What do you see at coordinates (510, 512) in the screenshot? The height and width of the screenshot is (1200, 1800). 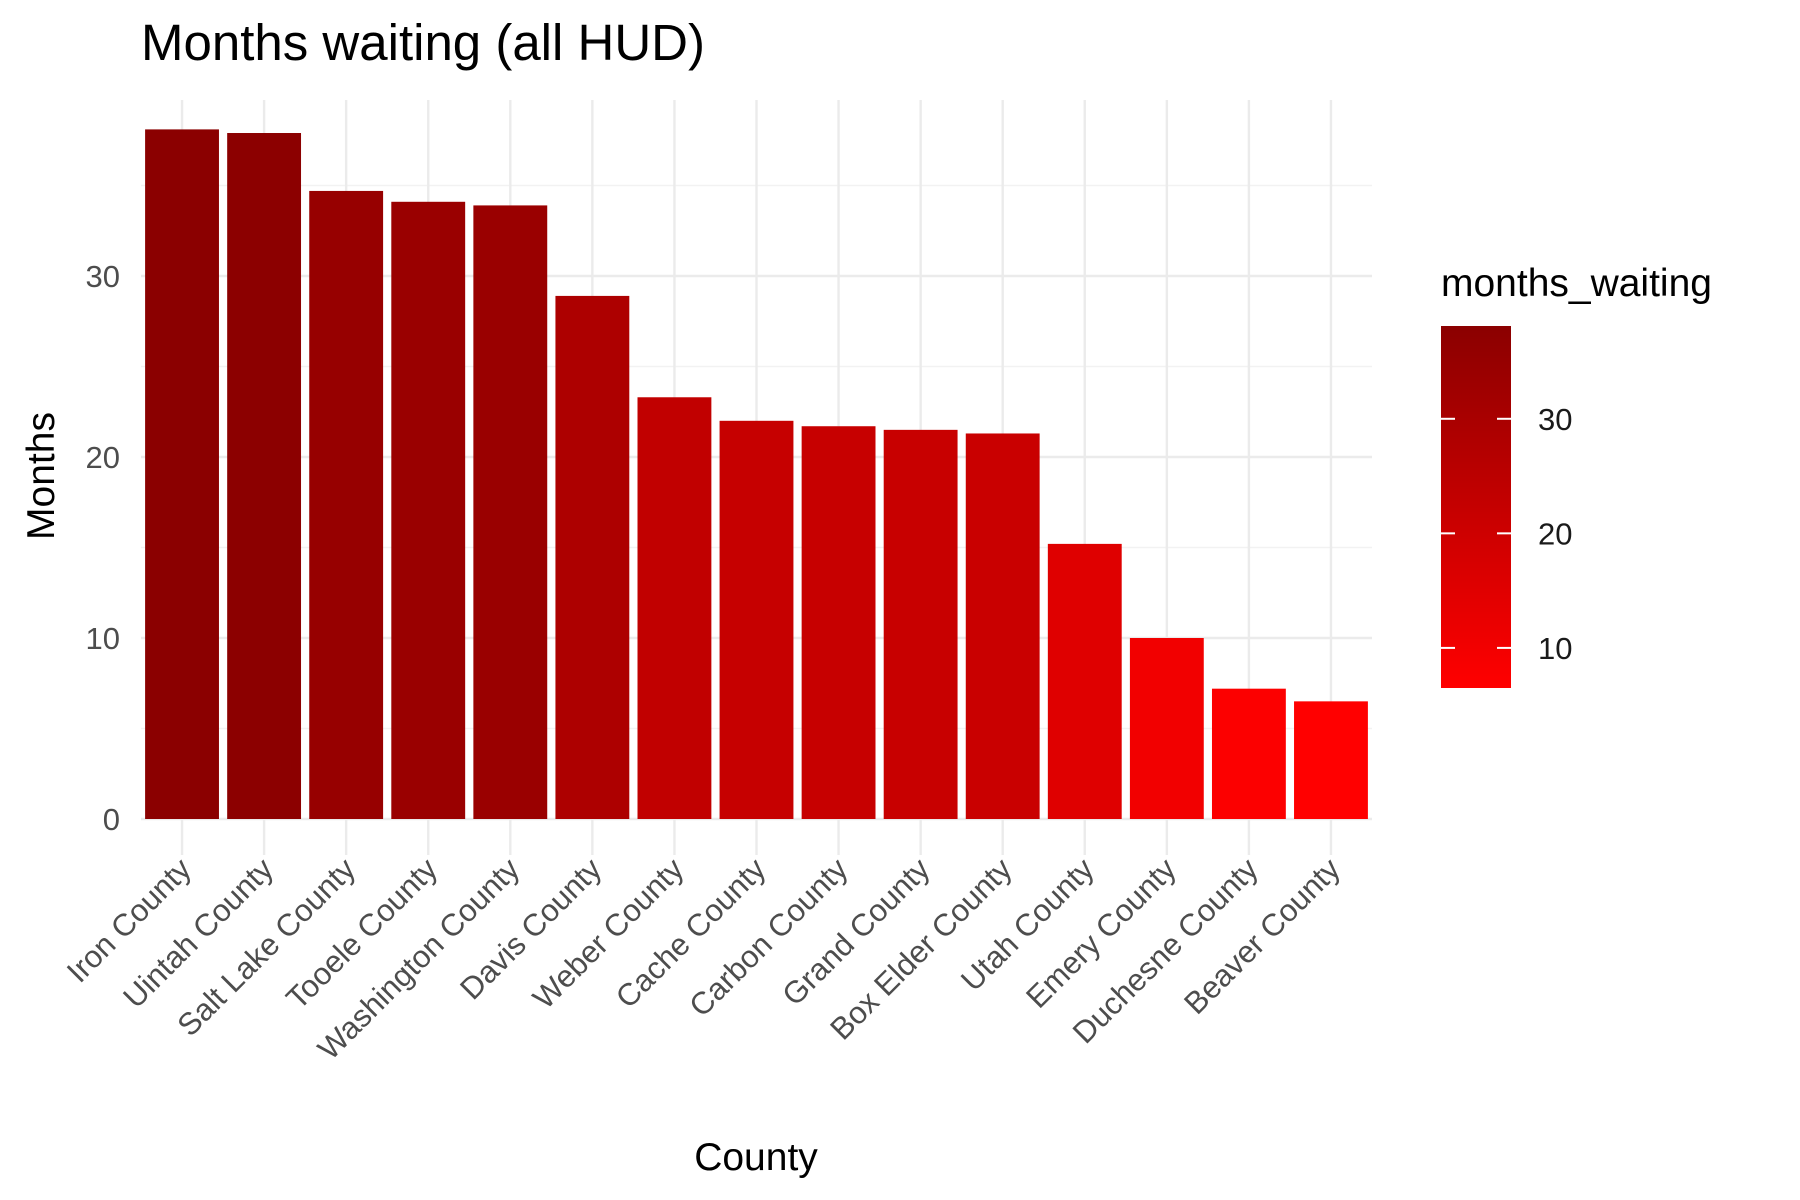 I see `bar-washington-county` at bounding box center [510, 512].